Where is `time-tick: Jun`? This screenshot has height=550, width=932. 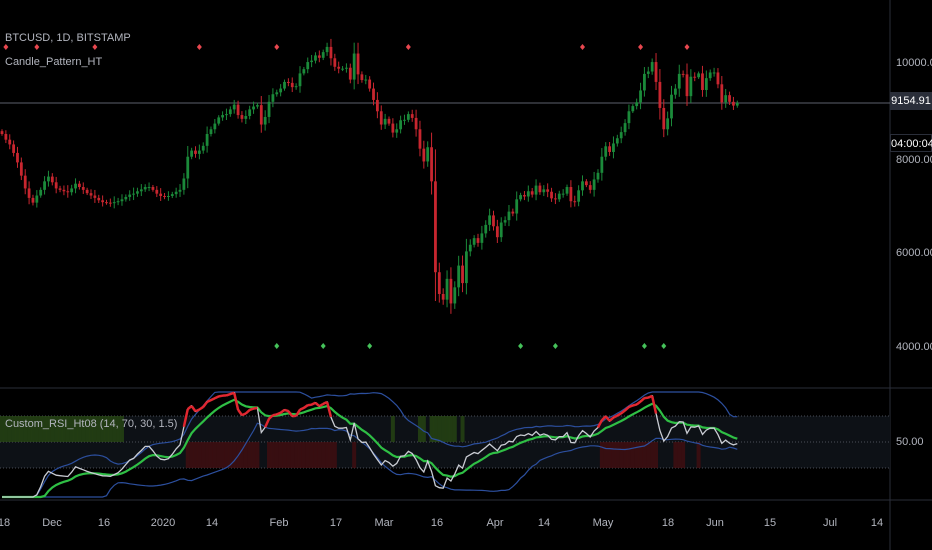 time-tick: Jun is located at coordinates (715, 523).